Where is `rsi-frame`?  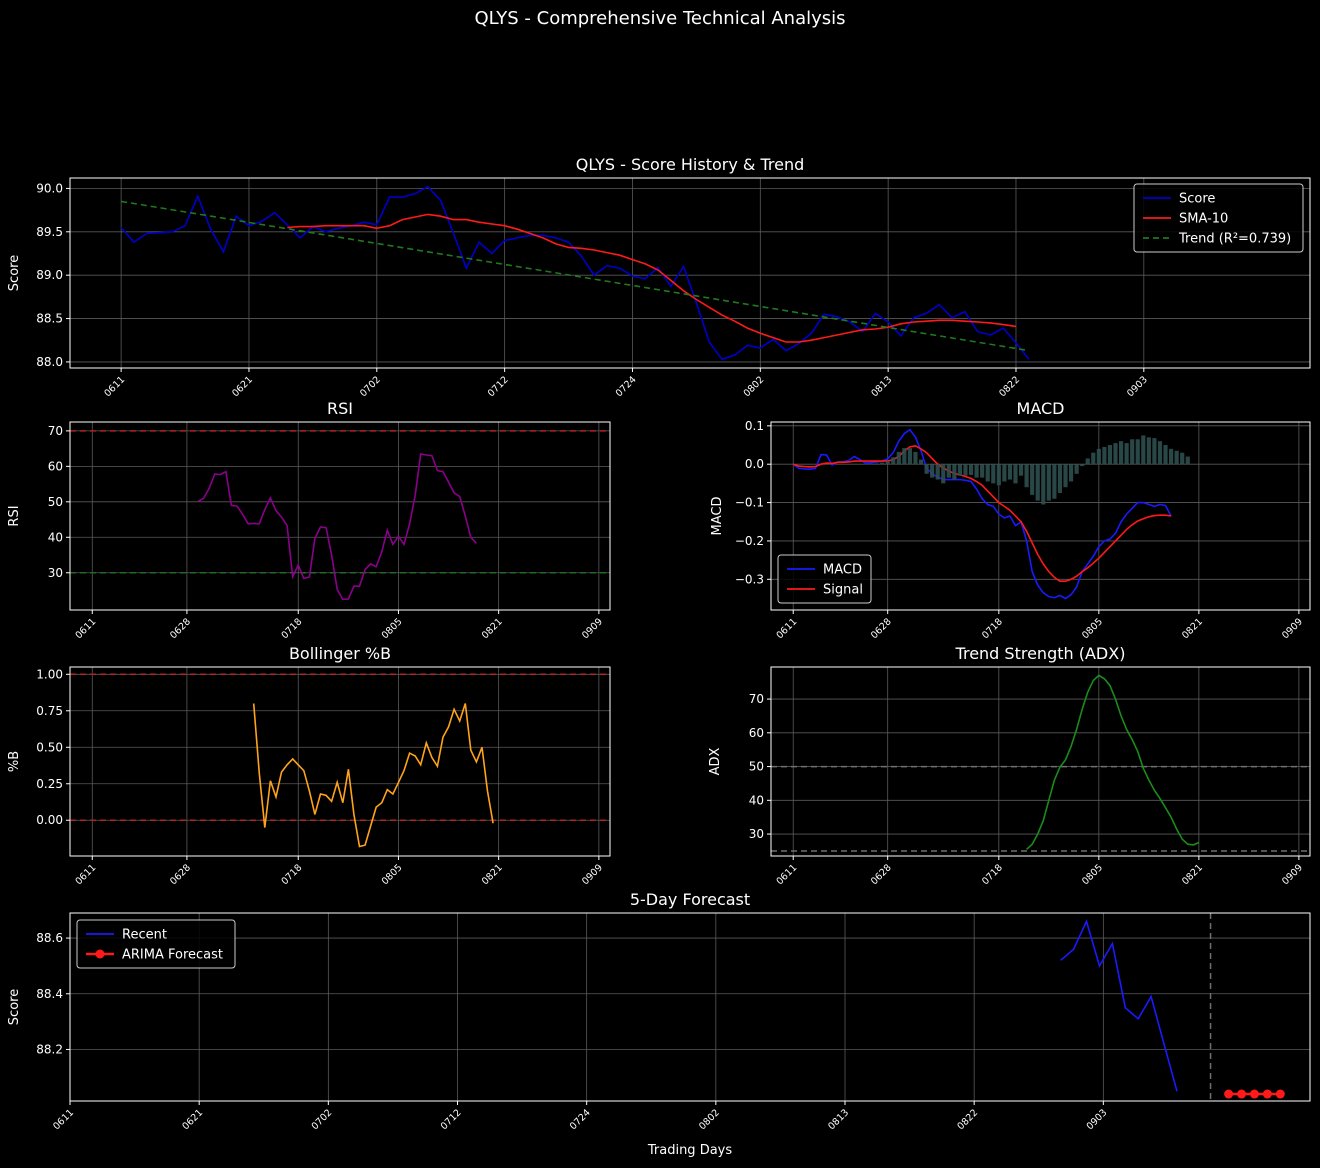 rsi-frame is located at coordinates (340, 516).